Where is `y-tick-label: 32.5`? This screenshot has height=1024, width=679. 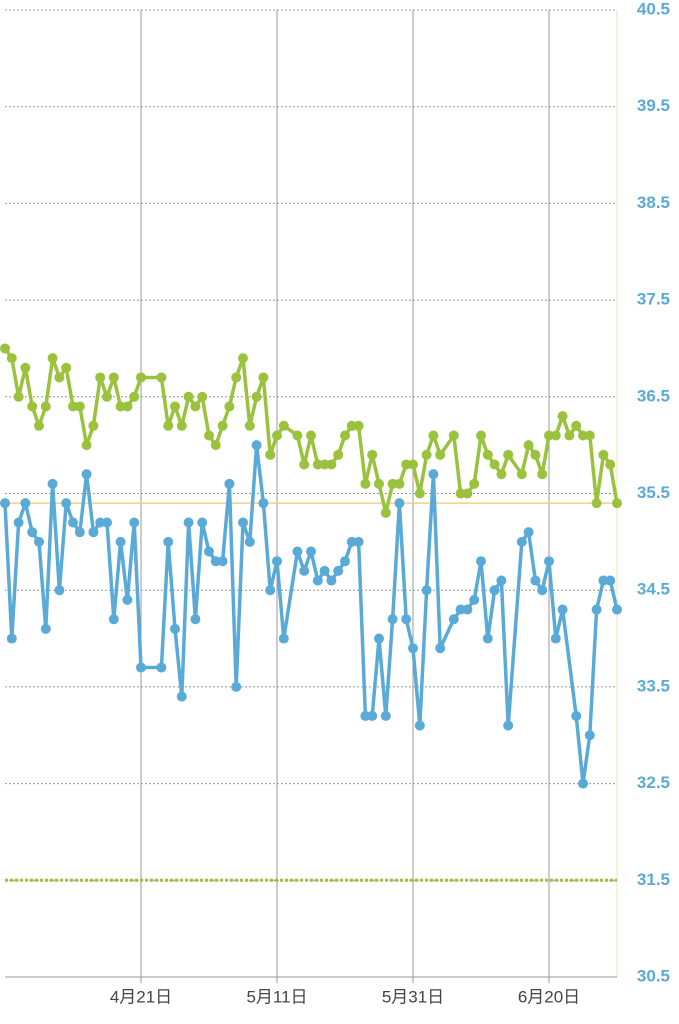 y-tick-label: 32.5 is located at coordinates (653, 782).